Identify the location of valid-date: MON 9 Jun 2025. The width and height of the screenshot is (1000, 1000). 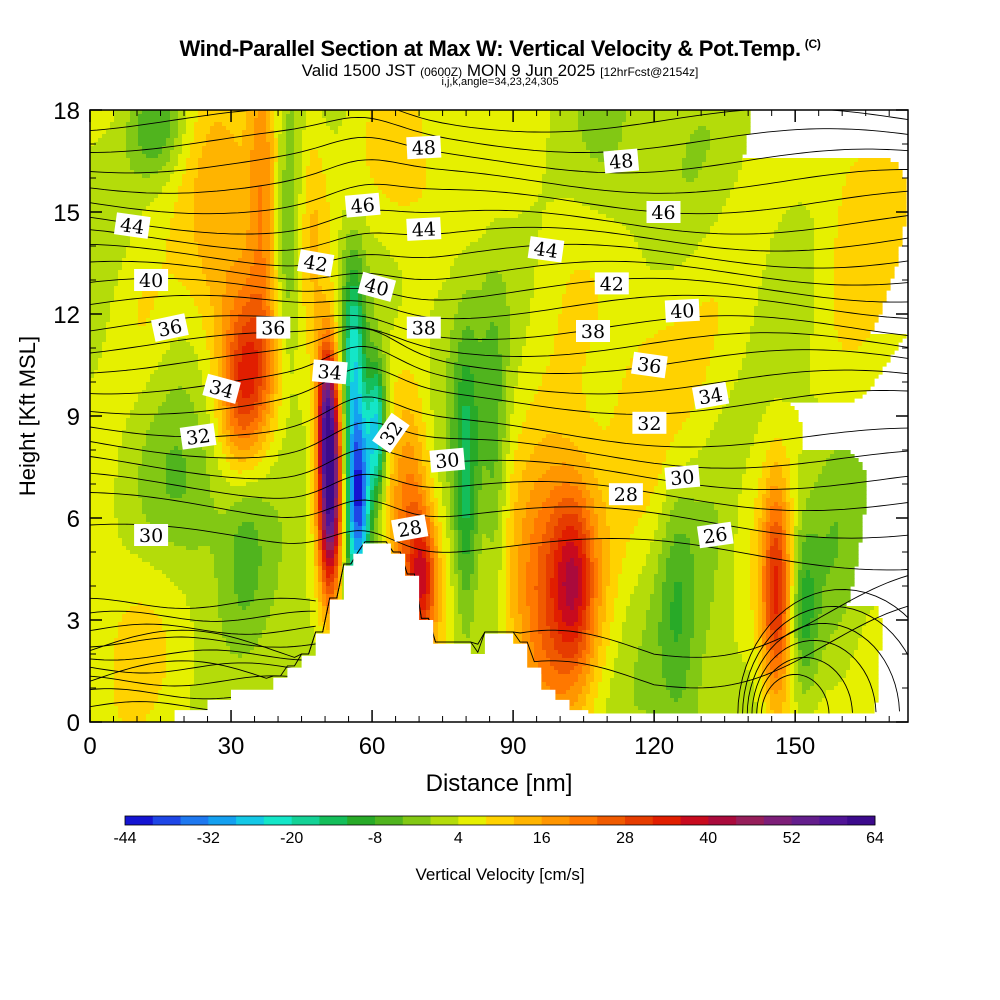
(531, 70).